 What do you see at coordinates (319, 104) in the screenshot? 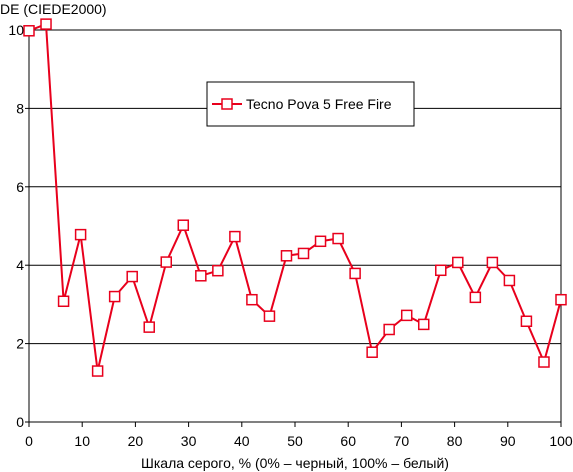
I see `legend-label: Tecno Pova 5 Free Fire` at bounding box center [319, 104].